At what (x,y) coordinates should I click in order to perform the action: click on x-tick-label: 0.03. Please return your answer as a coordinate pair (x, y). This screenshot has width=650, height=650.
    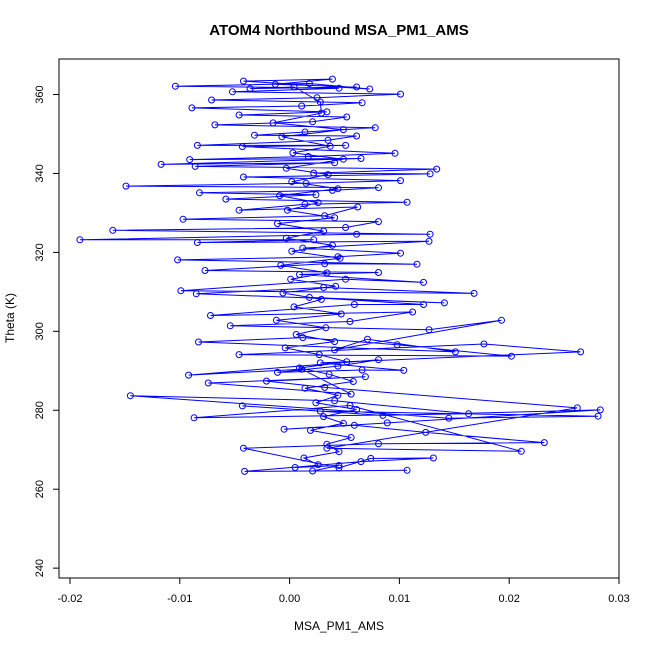
    Looking at the image, I should click on (618, 599).